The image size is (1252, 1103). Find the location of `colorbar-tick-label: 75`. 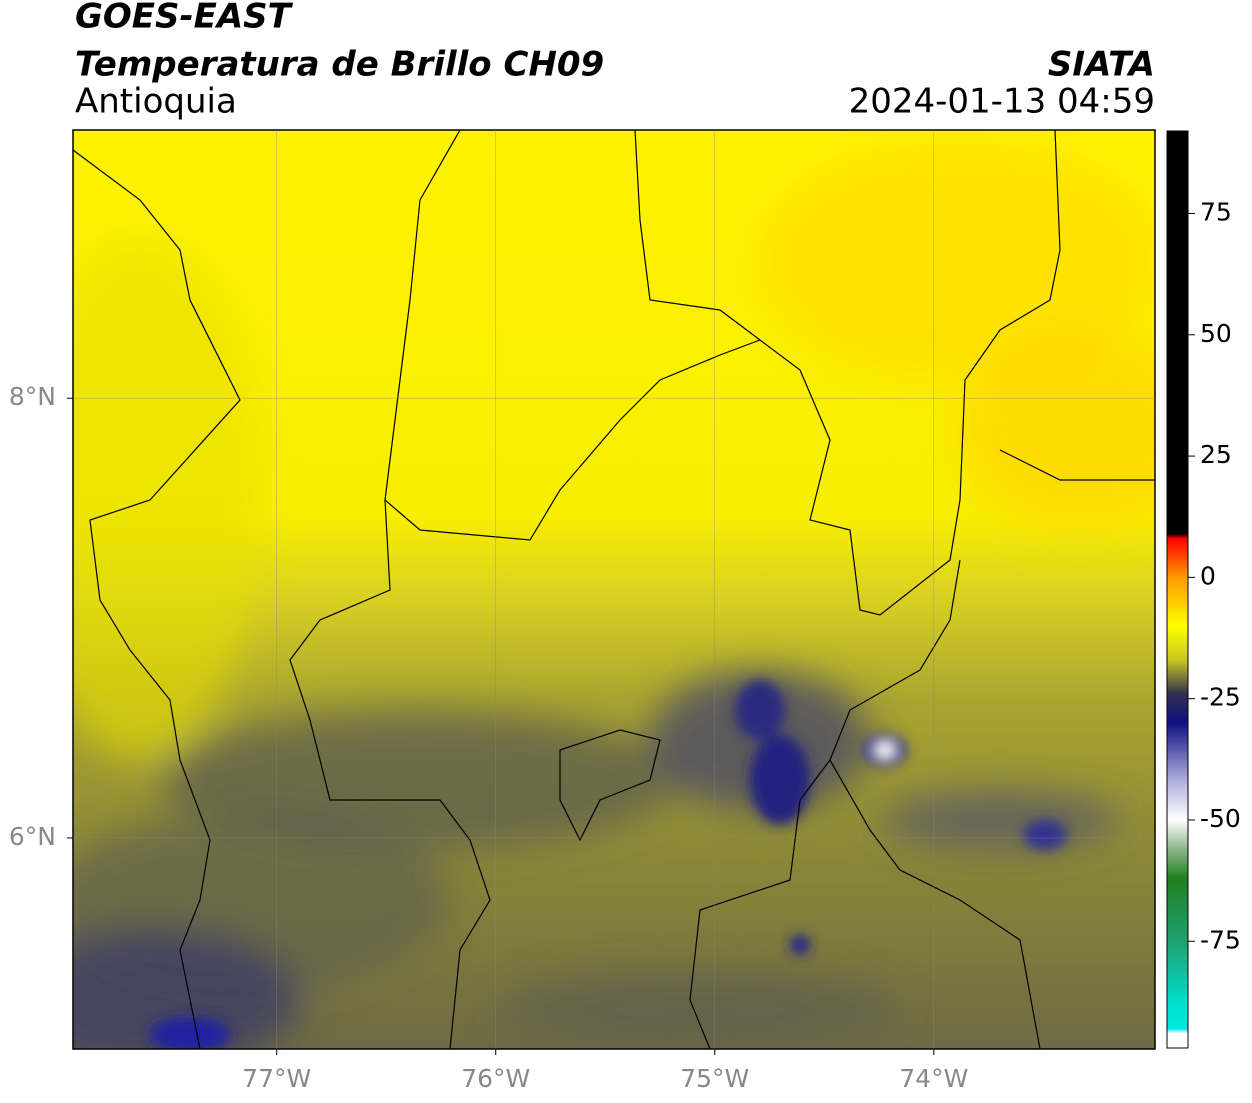

colorbar-tick-label: 75 is located at coordinates (1216, 211).